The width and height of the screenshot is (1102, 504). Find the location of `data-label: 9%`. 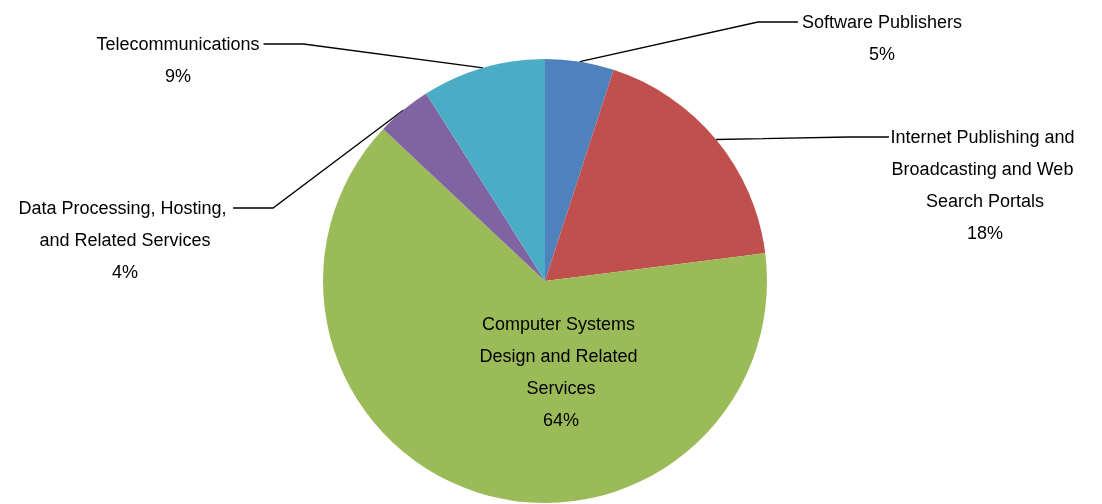

data-label: 9% is located at coordinates (178, 76).